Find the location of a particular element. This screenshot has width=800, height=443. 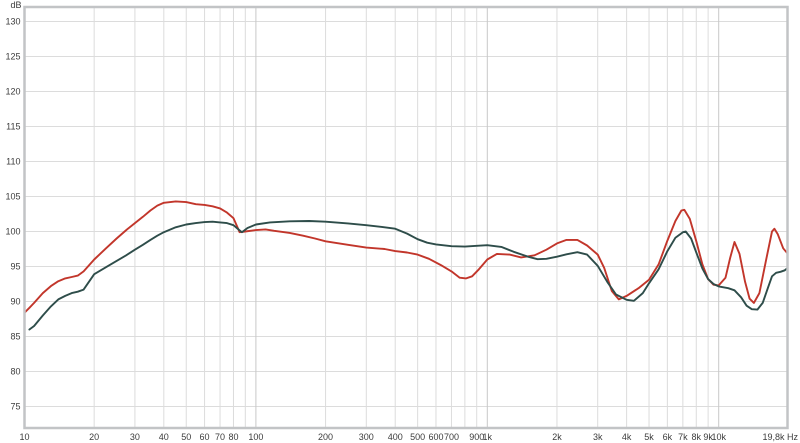

x-tick-label: 200 is located at coordinates (325, 437).